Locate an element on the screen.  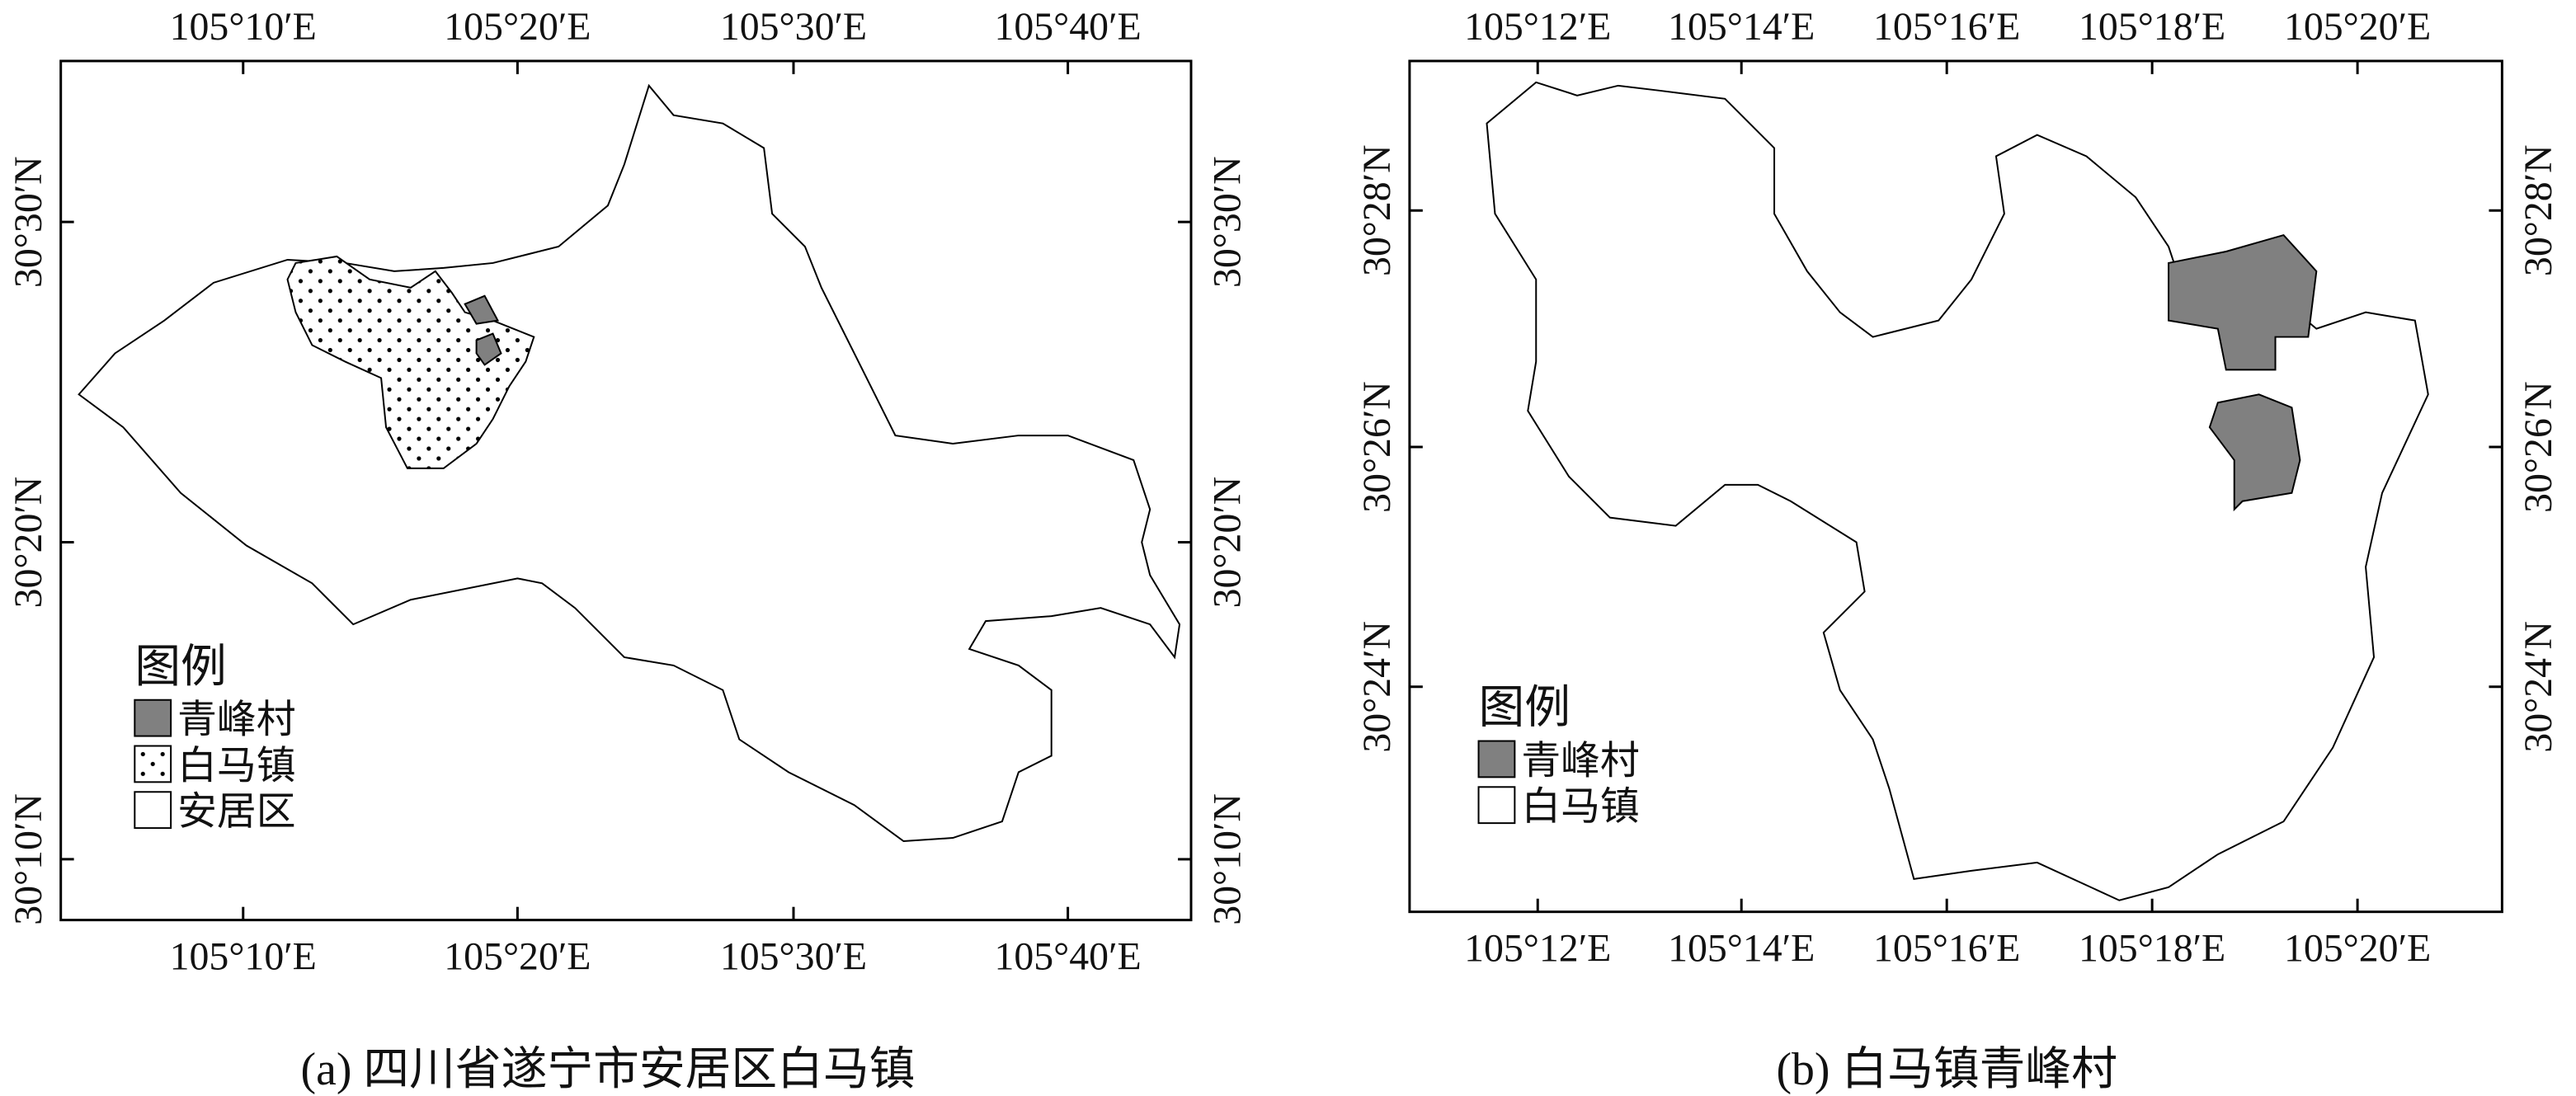
top-tick-label: 105°40′E is located at coordinates (1067, 27).